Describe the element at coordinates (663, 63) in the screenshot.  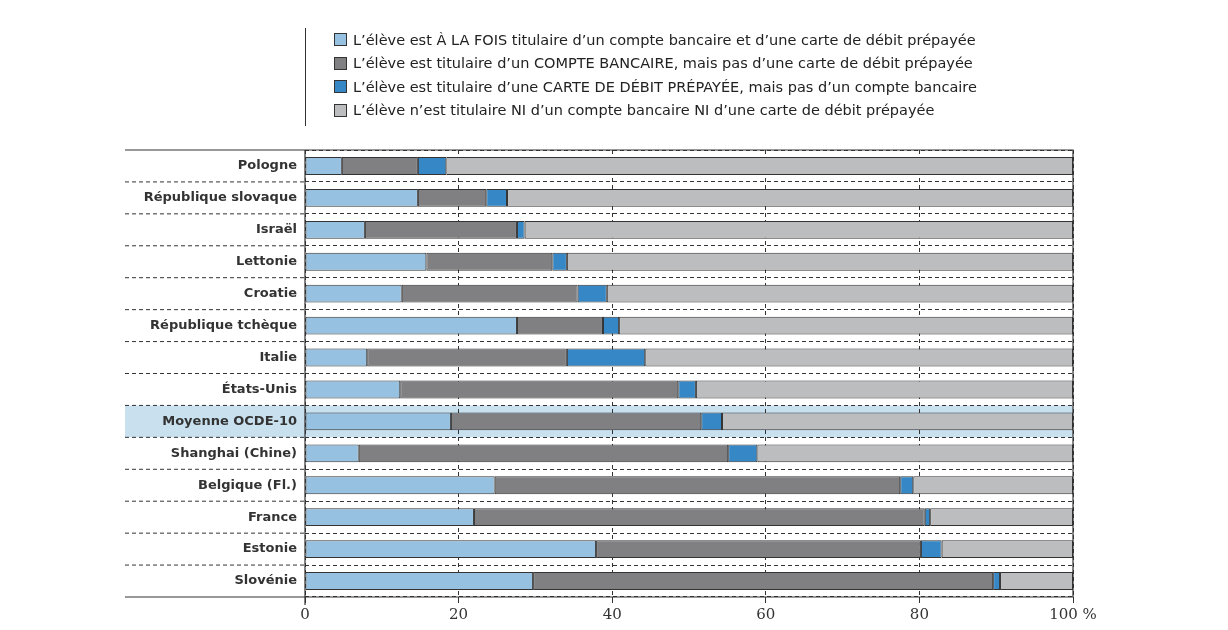
I see `legend-label: L’élève est titulaire d’un COMPTE BANCAIRE, mais pas d’une carte de débit prépayée` at that location.